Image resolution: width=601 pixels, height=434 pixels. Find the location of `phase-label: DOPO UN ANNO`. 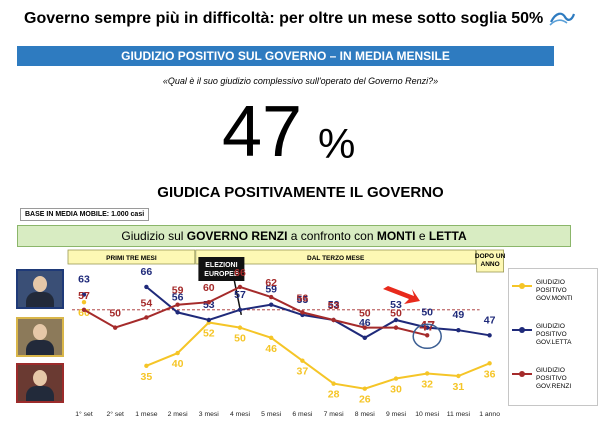

phase-label: DOPO UN ANNO is located at coordinates (490, 260).